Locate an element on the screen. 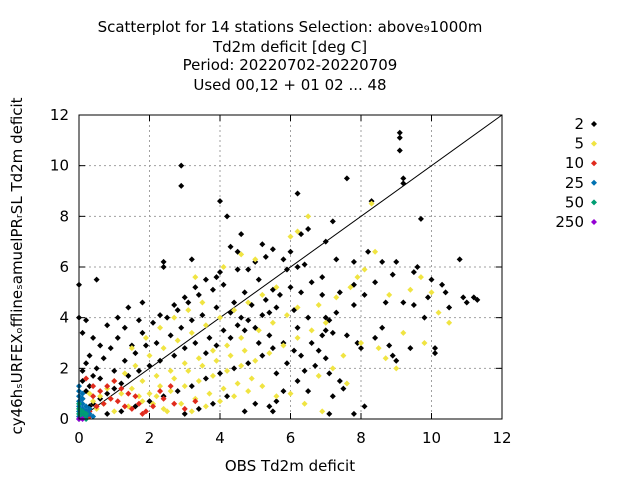 This screenshot has height=480, width=640. legend-label: 25 is located at coordinates (574, 183).